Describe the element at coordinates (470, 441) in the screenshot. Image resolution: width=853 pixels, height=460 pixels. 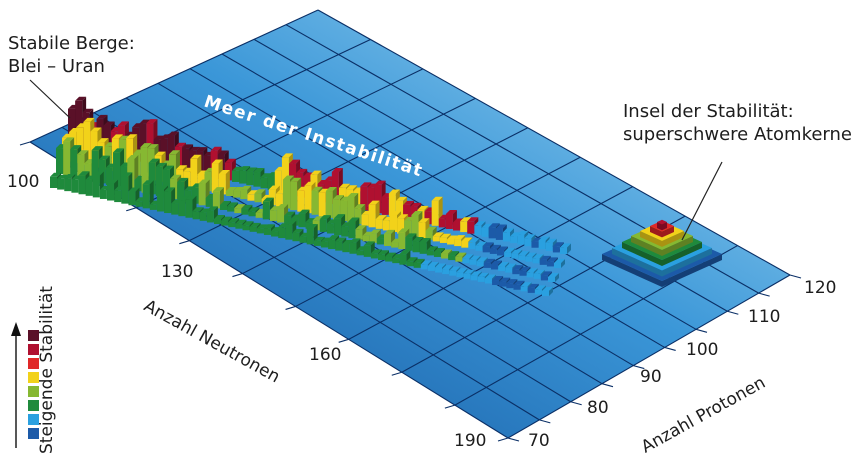
I see `neutron-tick: 190` at that location.